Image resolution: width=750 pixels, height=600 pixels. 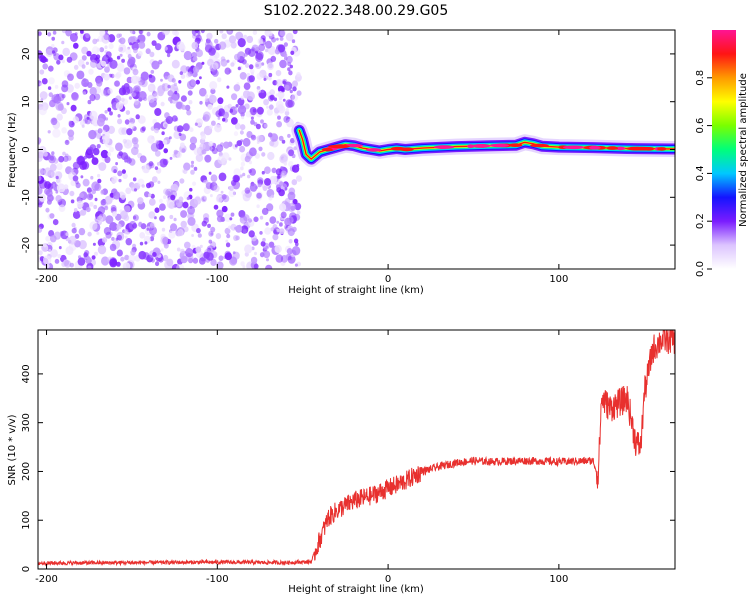 I want to click on y-tick-label: 10, so click(x=26, y=101).